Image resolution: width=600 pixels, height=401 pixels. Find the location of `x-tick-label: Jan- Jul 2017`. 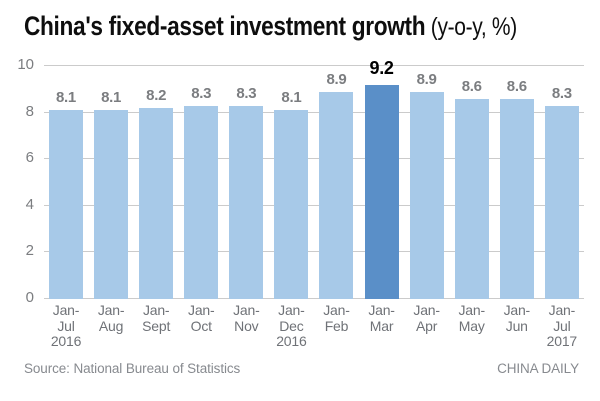

x-tick-label: Jan- Jul 2017 is located at coordinates (562, 325).